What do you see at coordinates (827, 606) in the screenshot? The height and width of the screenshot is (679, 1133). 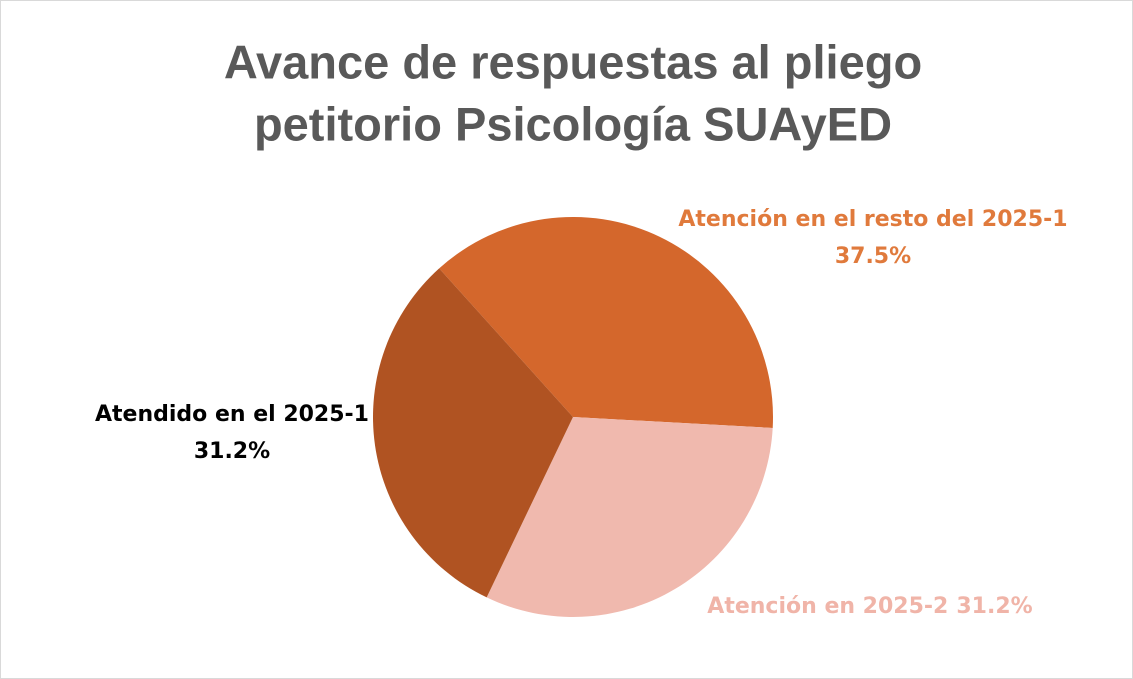 I see `category-label: Atención en 2025-2` at bounding box center [827, 606].